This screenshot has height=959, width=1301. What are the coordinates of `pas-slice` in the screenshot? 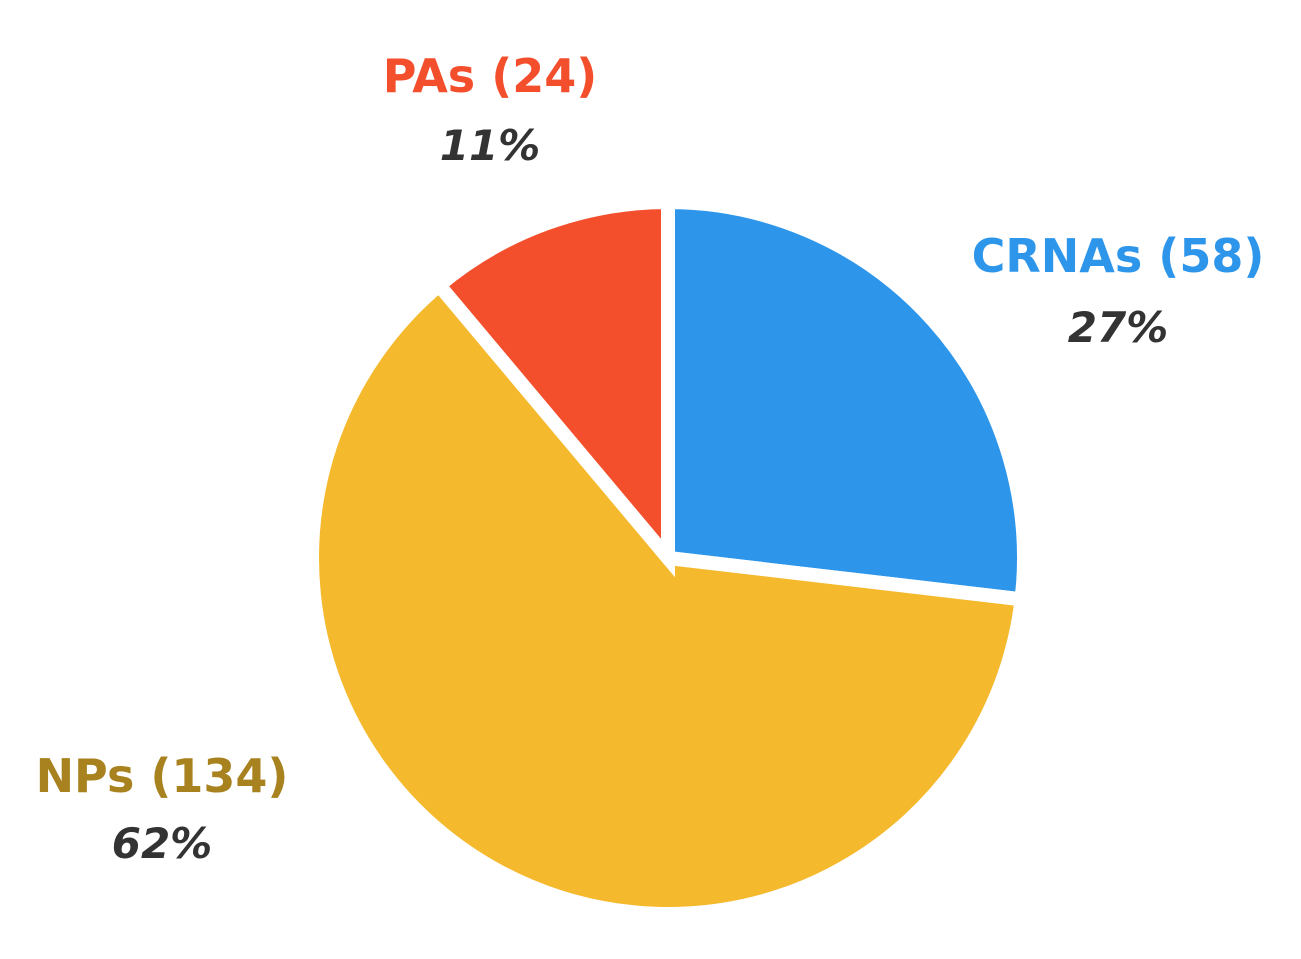 It's located at (552, 386).